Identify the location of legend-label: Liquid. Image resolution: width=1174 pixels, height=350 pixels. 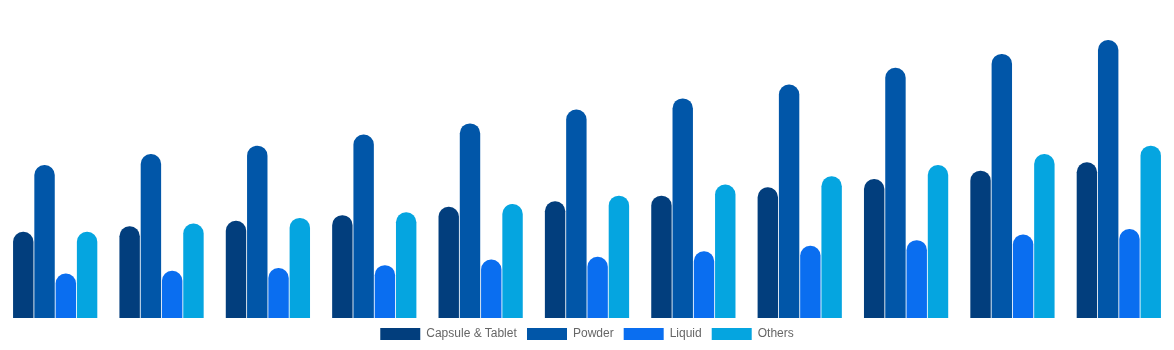
(685, 333).